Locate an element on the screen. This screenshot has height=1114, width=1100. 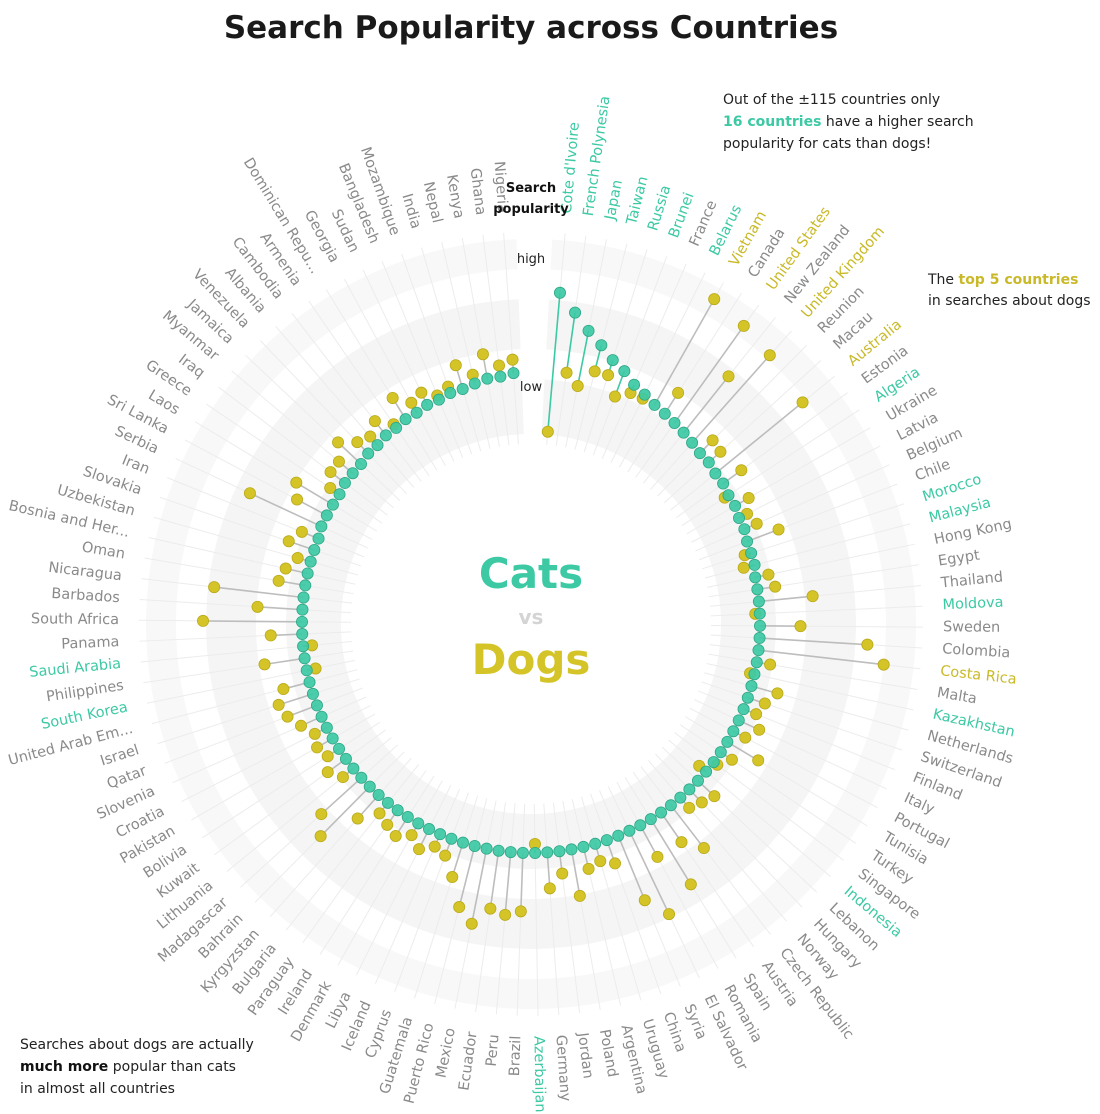
bottom-note-bold: much more is located at coordinates (64, 1067).